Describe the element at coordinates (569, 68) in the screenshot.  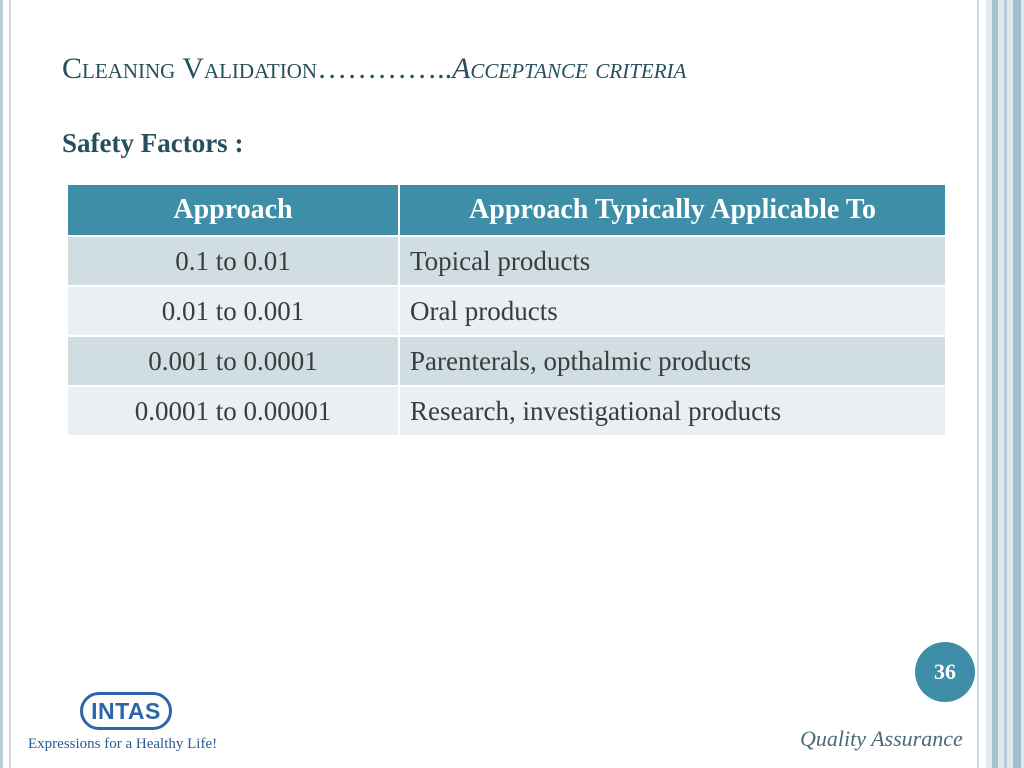
I see `title-sub: Acceptance criteria` at that location.